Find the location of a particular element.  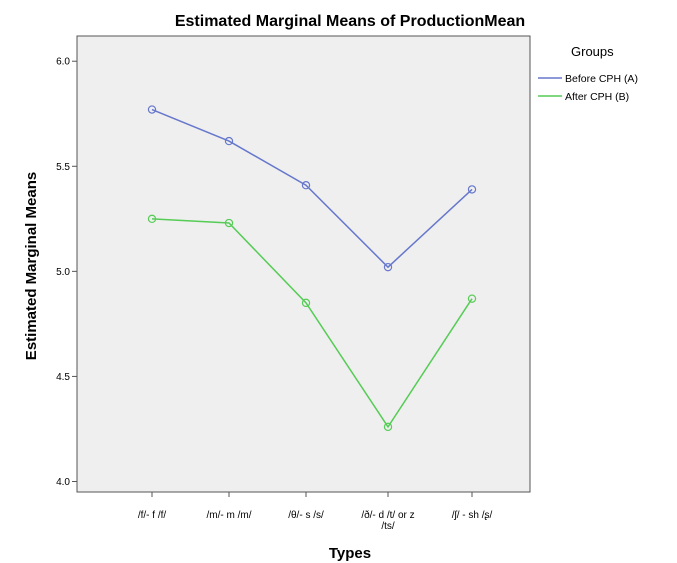

legend-title: Groups is located at coordinates (592, 51).